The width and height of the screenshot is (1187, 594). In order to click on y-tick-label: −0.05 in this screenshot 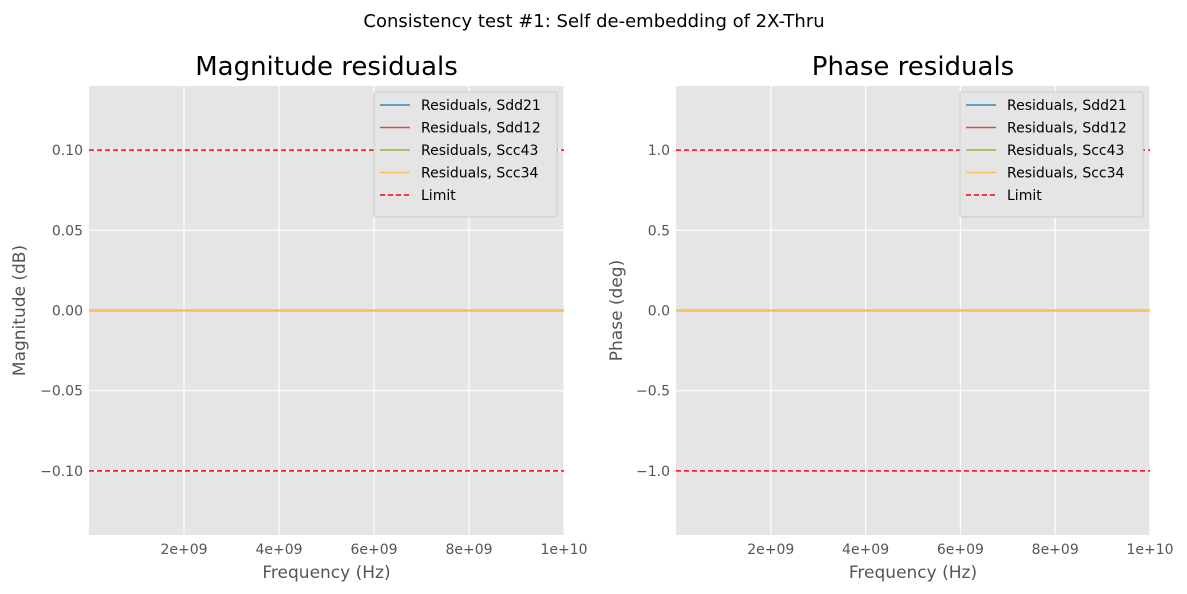, I will do `click(61, 392)`.